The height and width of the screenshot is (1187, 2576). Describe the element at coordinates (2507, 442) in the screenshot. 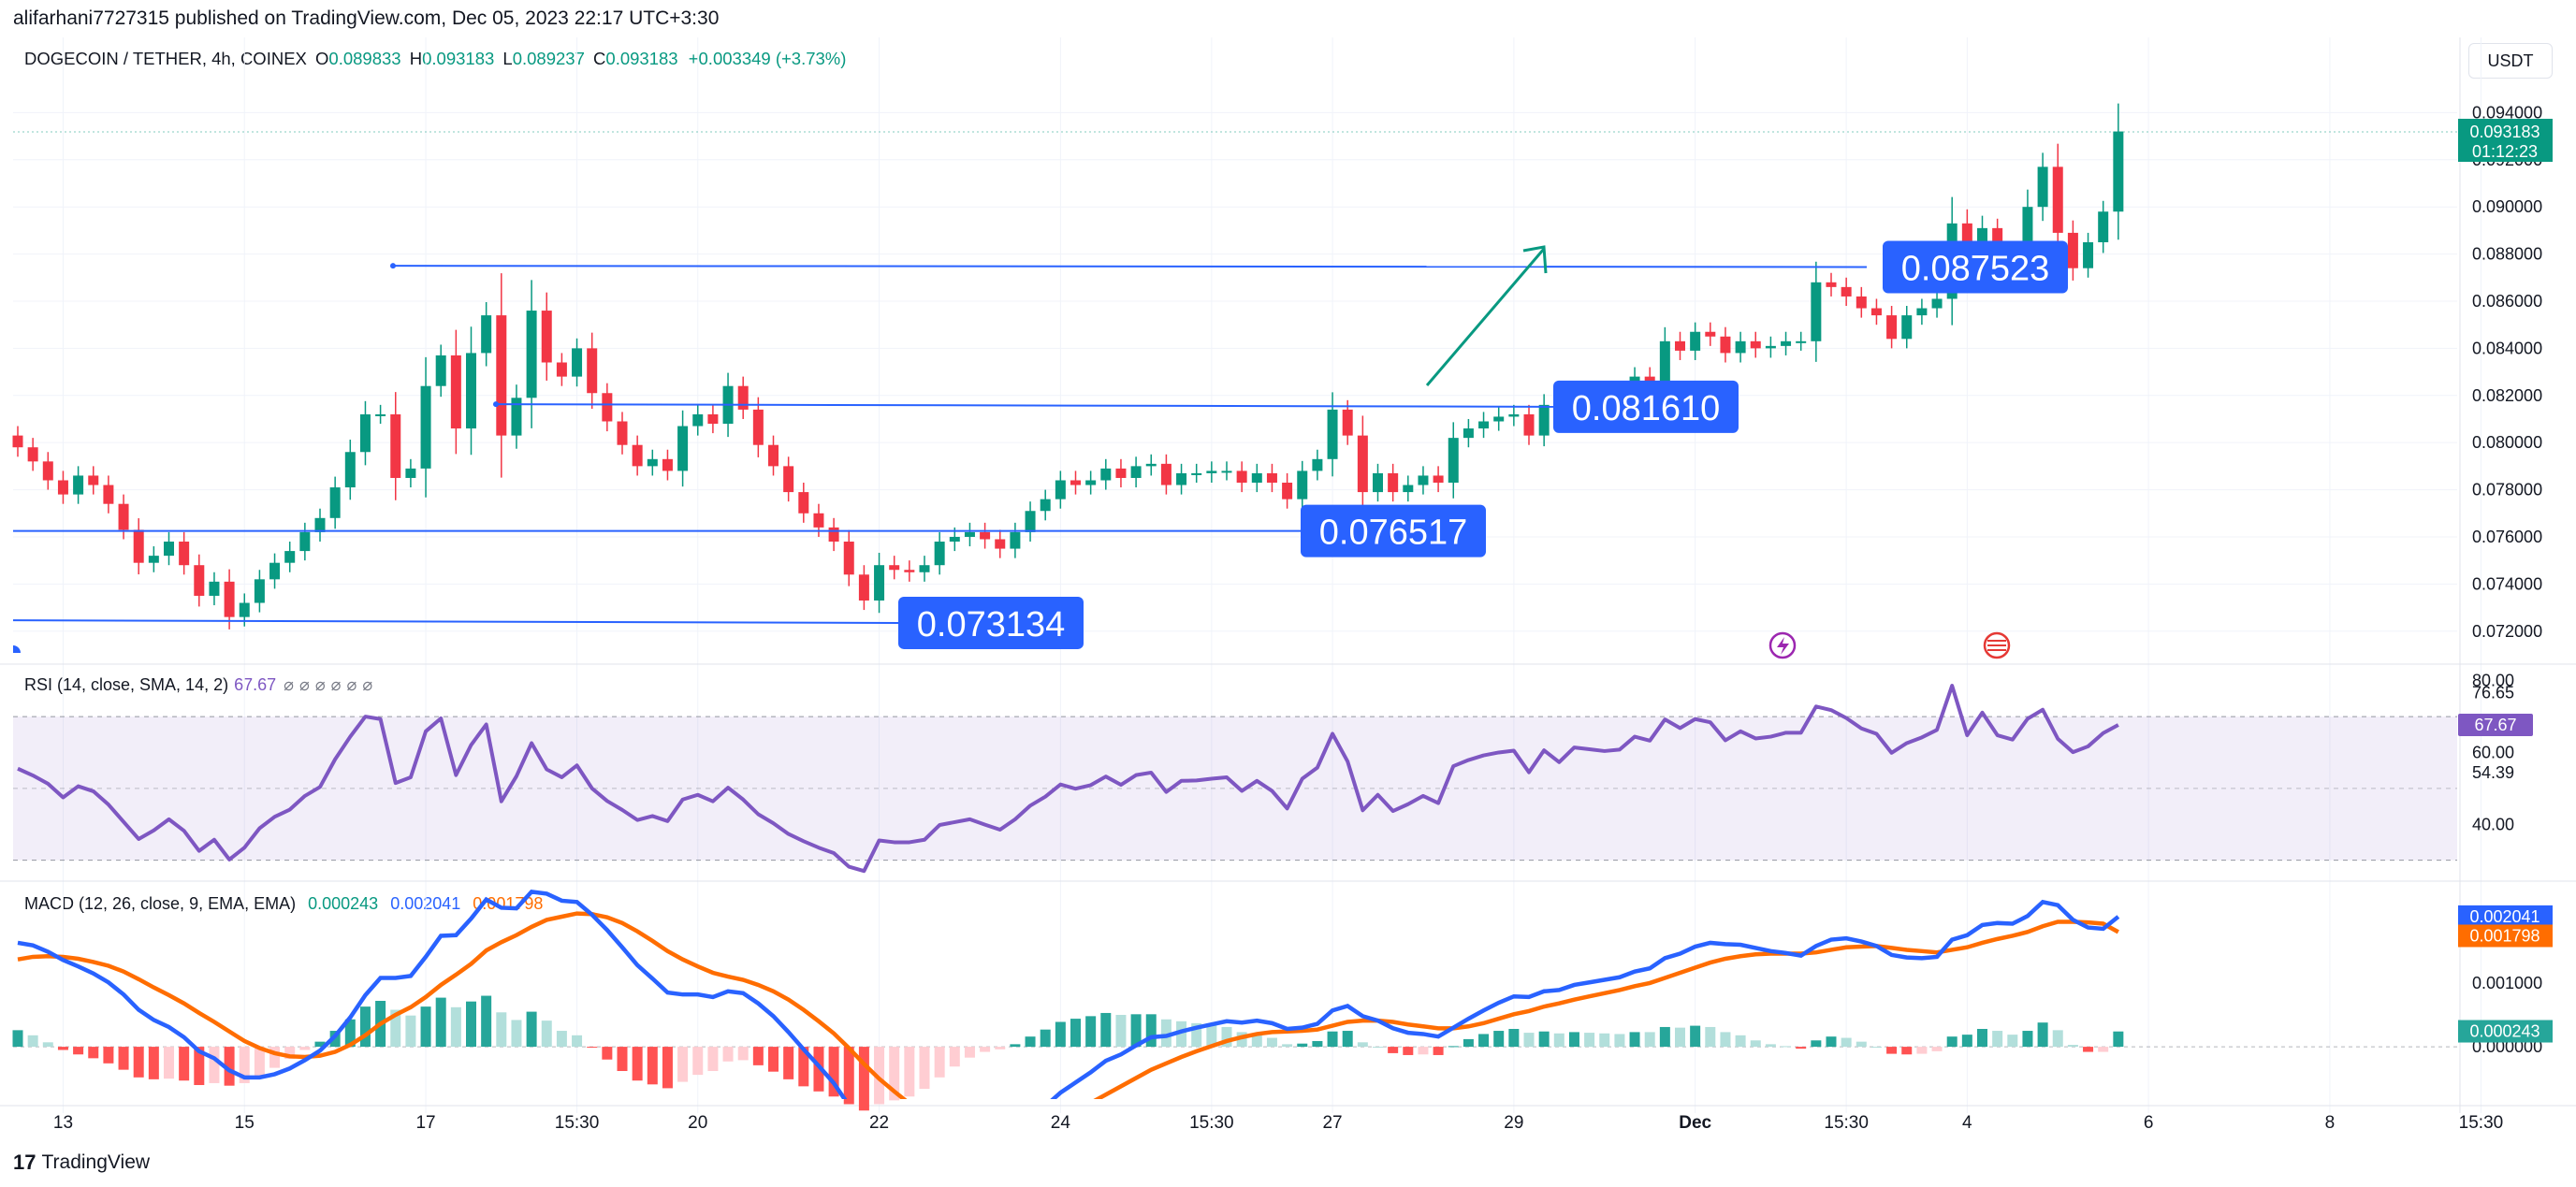

I see `price-axis-label: 0.080000` at that location.